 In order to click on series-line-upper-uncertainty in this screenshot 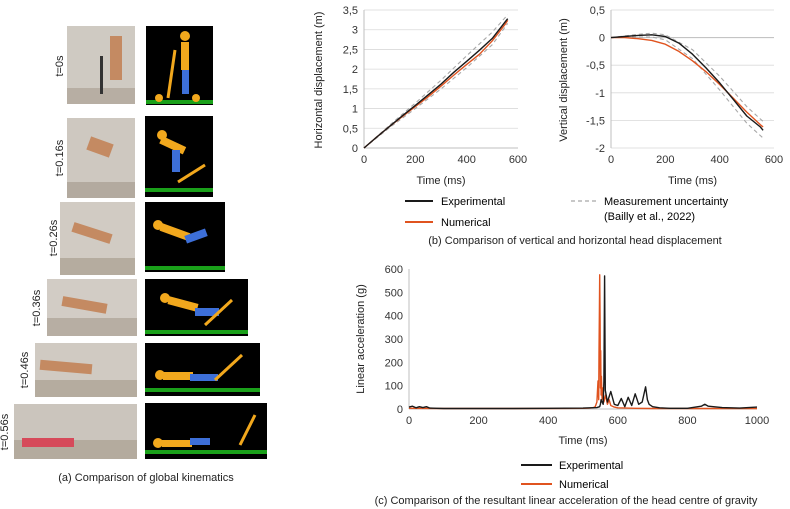, I will do `click(687, 77)`.